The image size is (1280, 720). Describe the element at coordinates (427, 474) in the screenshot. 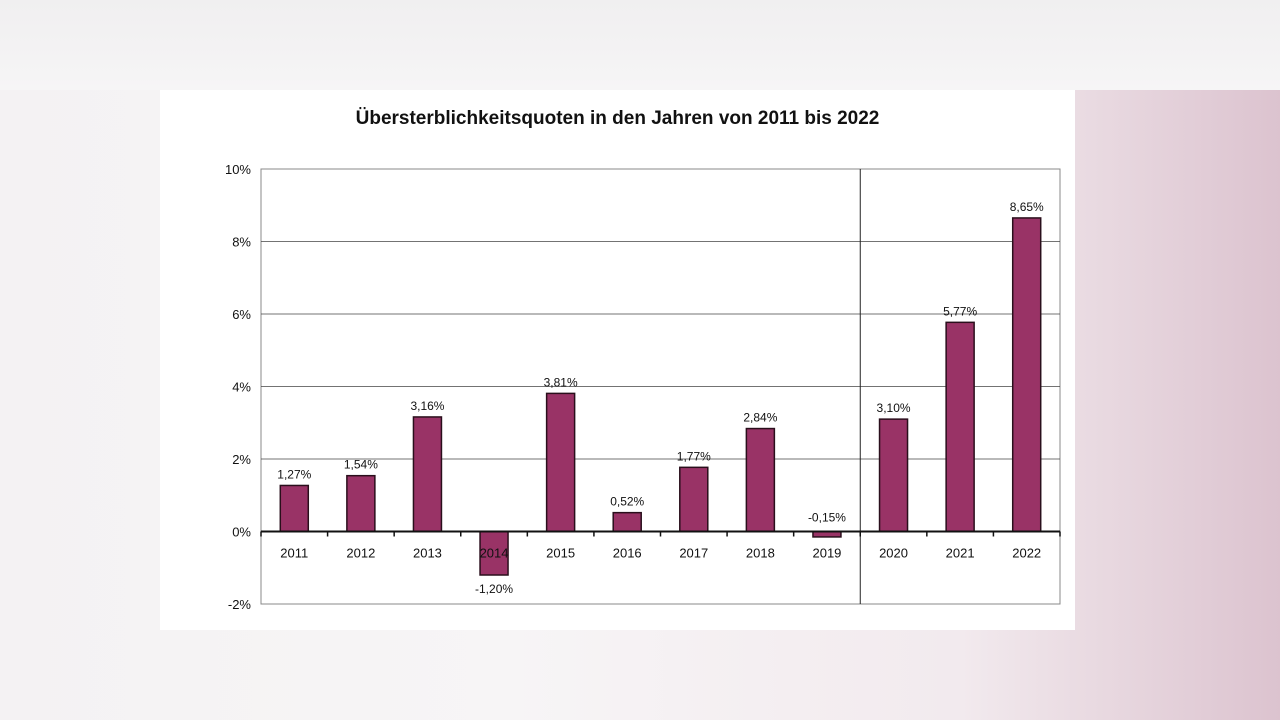

I see `bar-2013` at that location.